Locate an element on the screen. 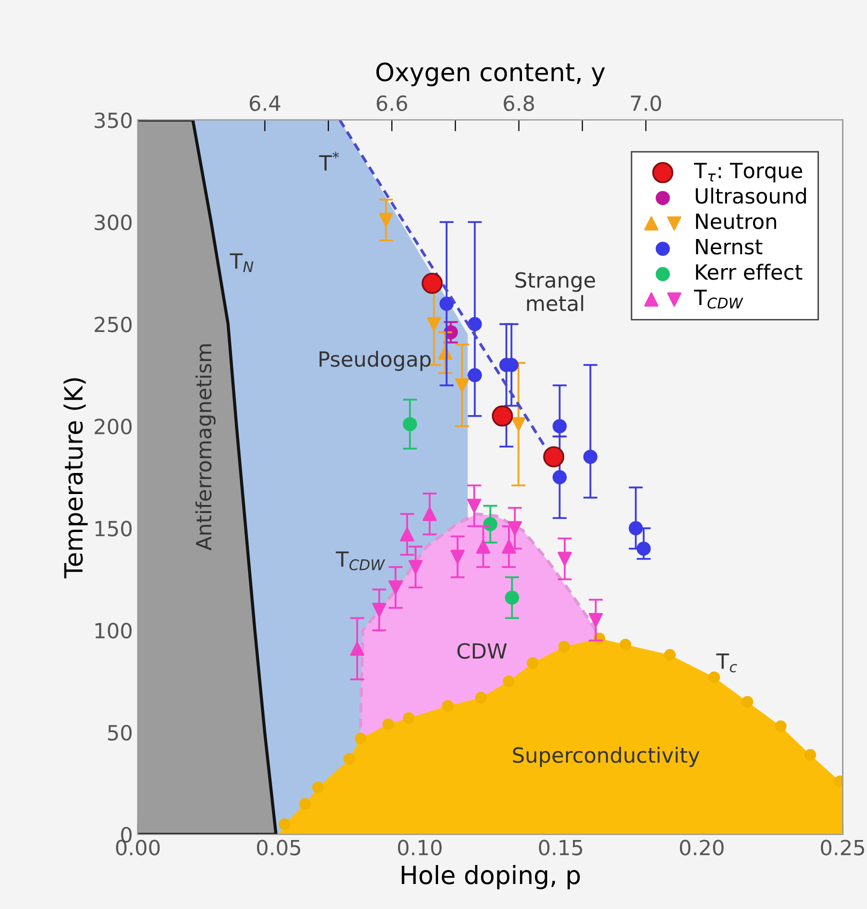  x-tick-label: 0.25 is located at coordinates (842, 848).